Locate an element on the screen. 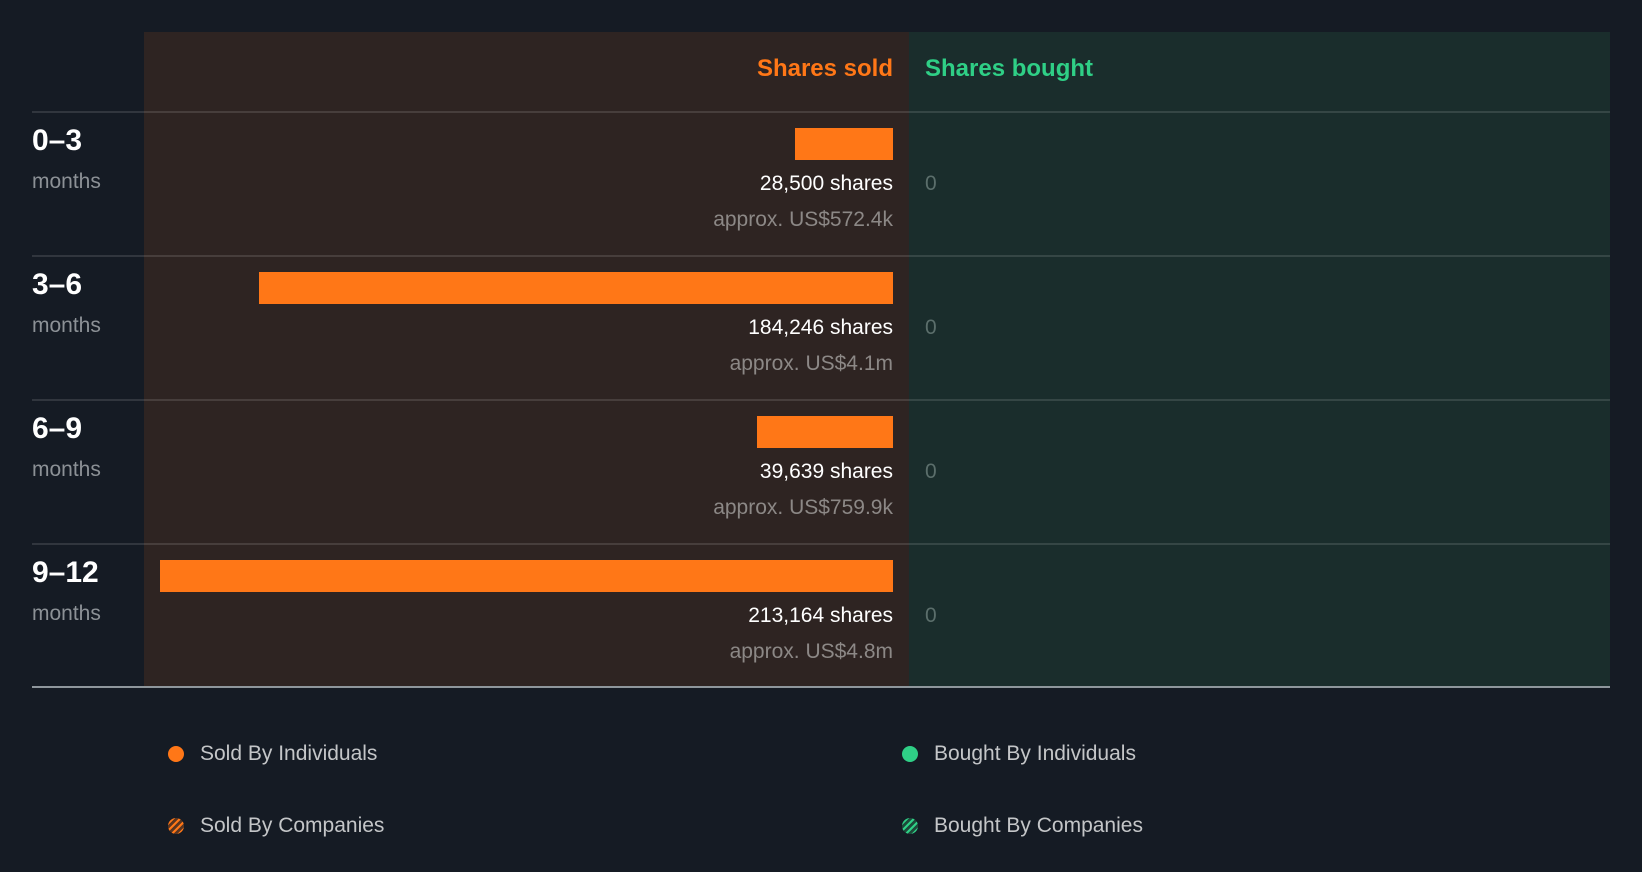  sold-approx-value: approx. US$4.1m is located at coordinates (811, 363).